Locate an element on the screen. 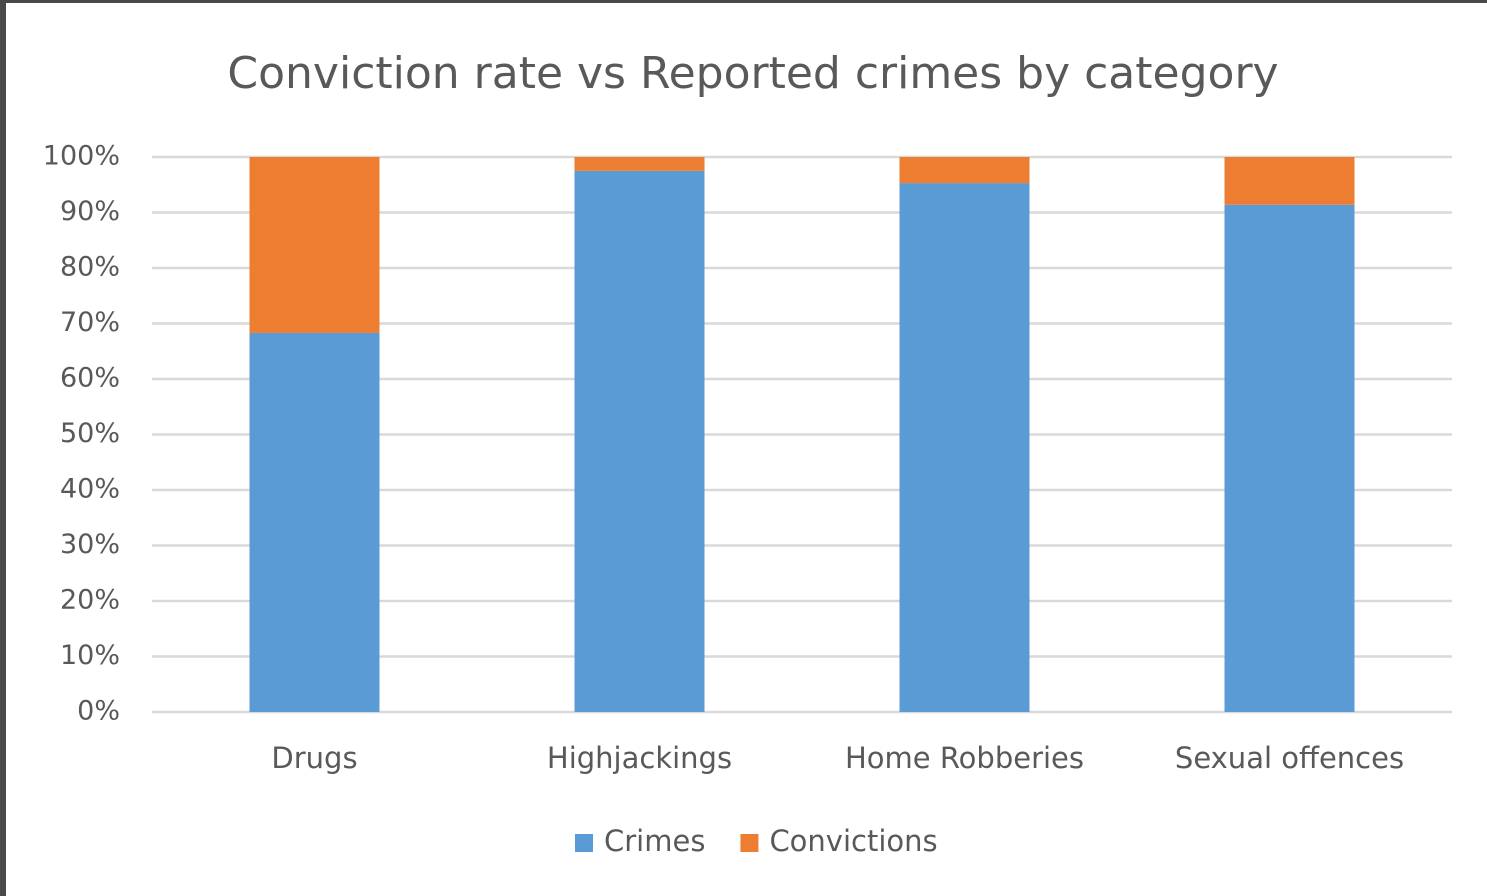 This screenshot has width=1487, height=896. x-tick-label: Drugs is located at coordinates (314, 758).